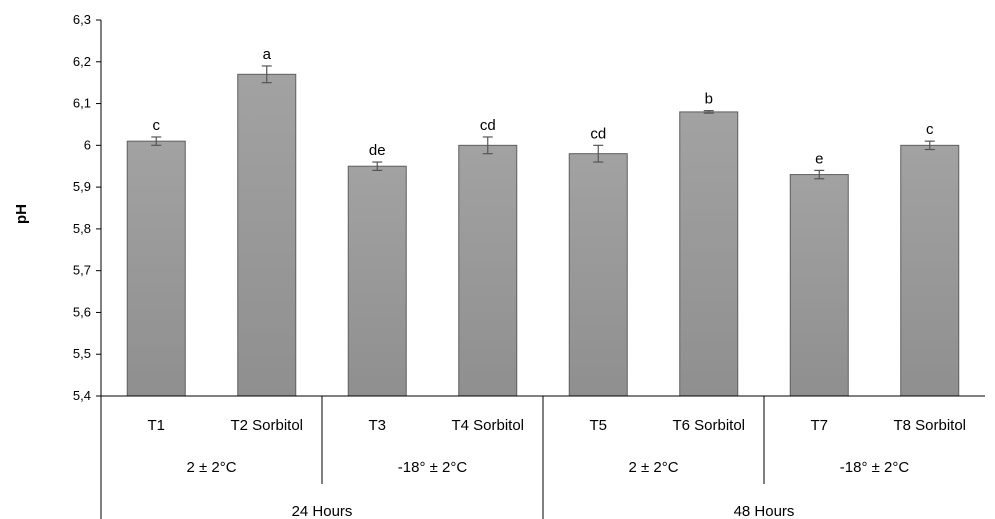 This screenshot has width=995, height=519. What do you see at coordinates (377, 281) in the screenshot?
I see `bar-t3` at bounding box center [377, 281].